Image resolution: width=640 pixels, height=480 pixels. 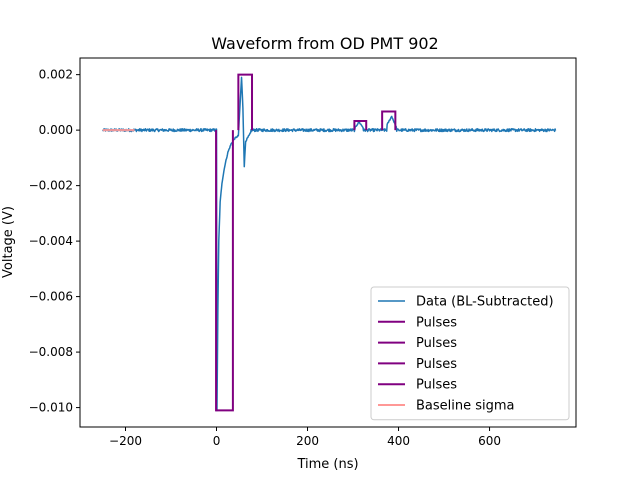 What do you see at coordinates (118, 130) in the screenshot?
I see `baseline-sigma-band` at bounding box center [118, 130].